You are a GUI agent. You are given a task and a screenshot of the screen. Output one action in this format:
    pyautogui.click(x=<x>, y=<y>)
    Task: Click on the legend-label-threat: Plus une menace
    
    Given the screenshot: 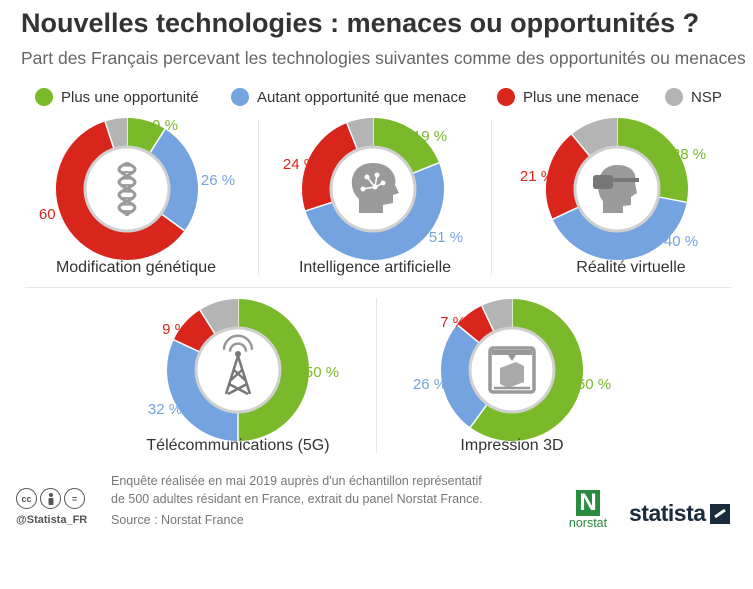 What is the action you would take?
    pyautogui.click(x=581, y=97)
    